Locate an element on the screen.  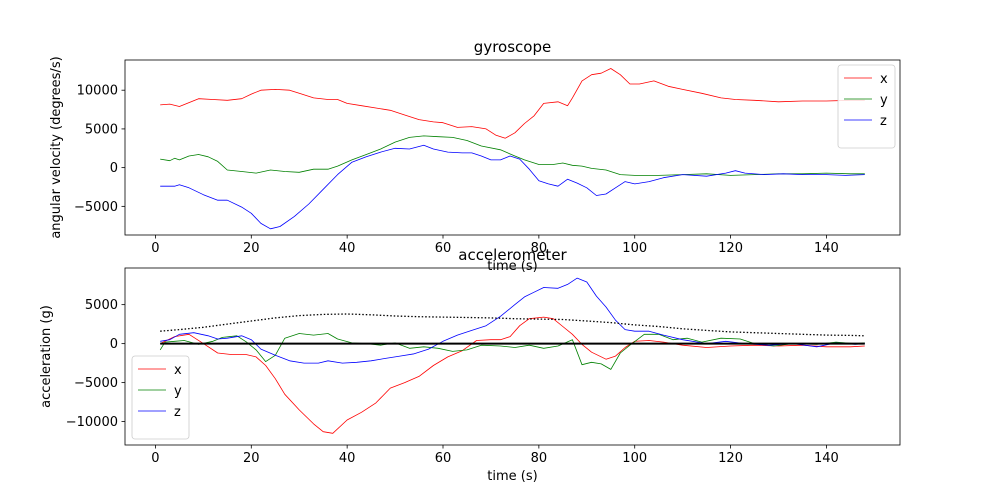
chart-title: gyroscope is located at coordinates (512, 47).